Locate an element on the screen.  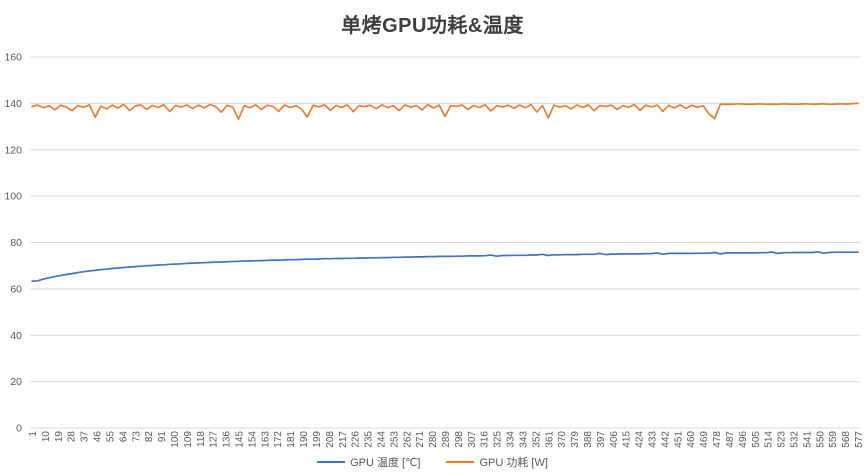
legend-item-gpu-temp: GPU 温度 [℃] is located at coordinates (368, 462).